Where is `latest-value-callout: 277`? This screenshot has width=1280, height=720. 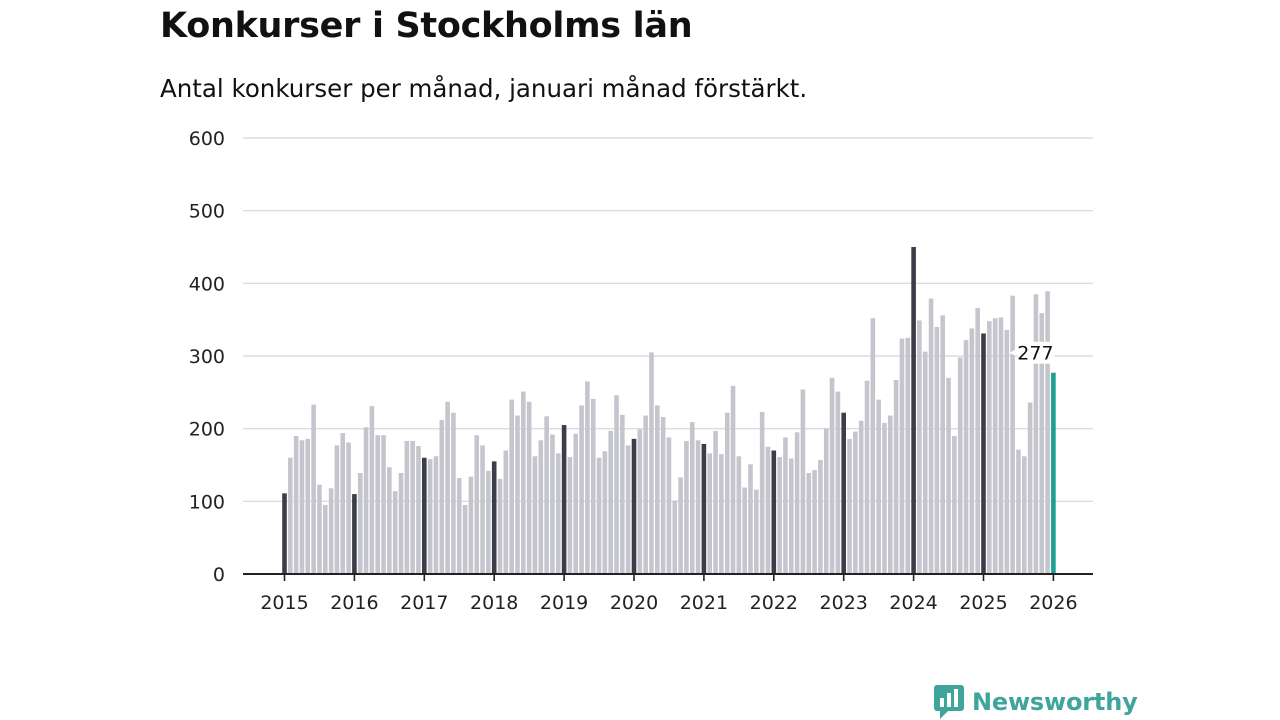 latest-value-callout: 277 is located at coordinates (1032, 353).